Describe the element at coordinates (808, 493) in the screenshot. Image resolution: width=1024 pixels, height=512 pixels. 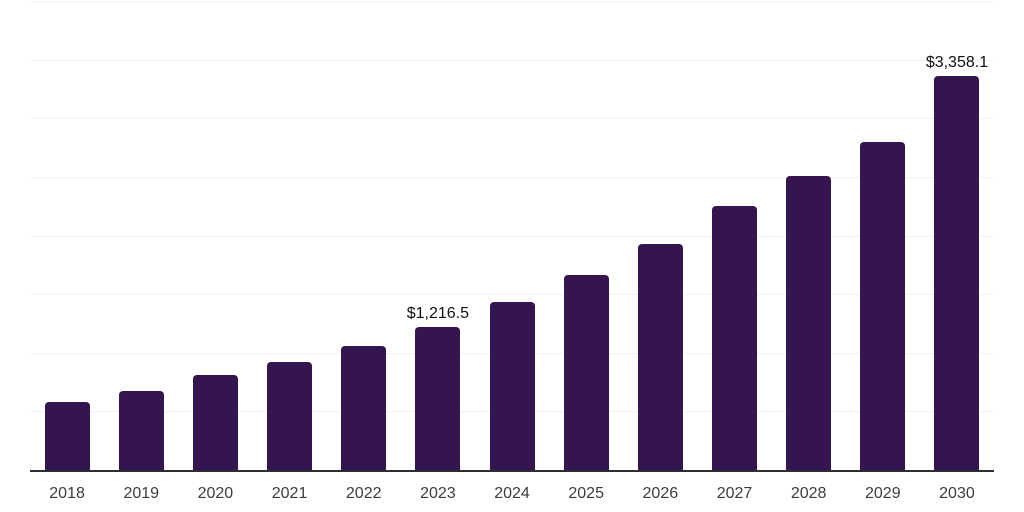
I see `x-axis-label-2028: 2028` at that location.